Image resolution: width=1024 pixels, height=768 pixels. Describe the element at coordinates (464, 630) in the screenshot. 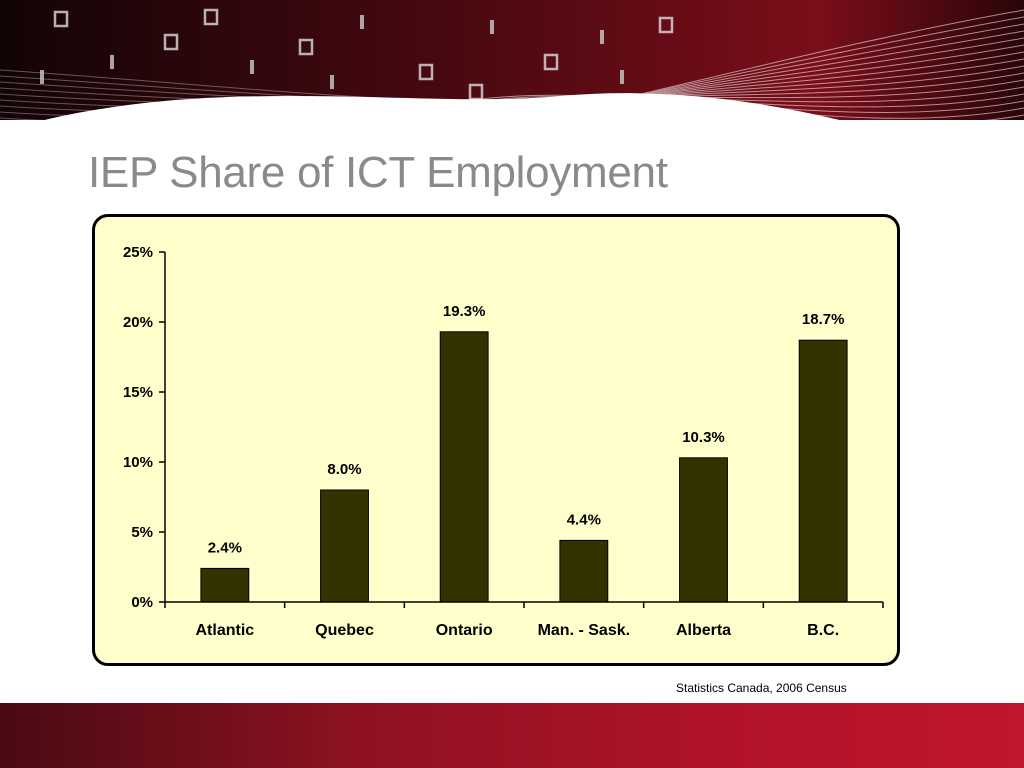

I see `x-category-label: Ontario` at that location.